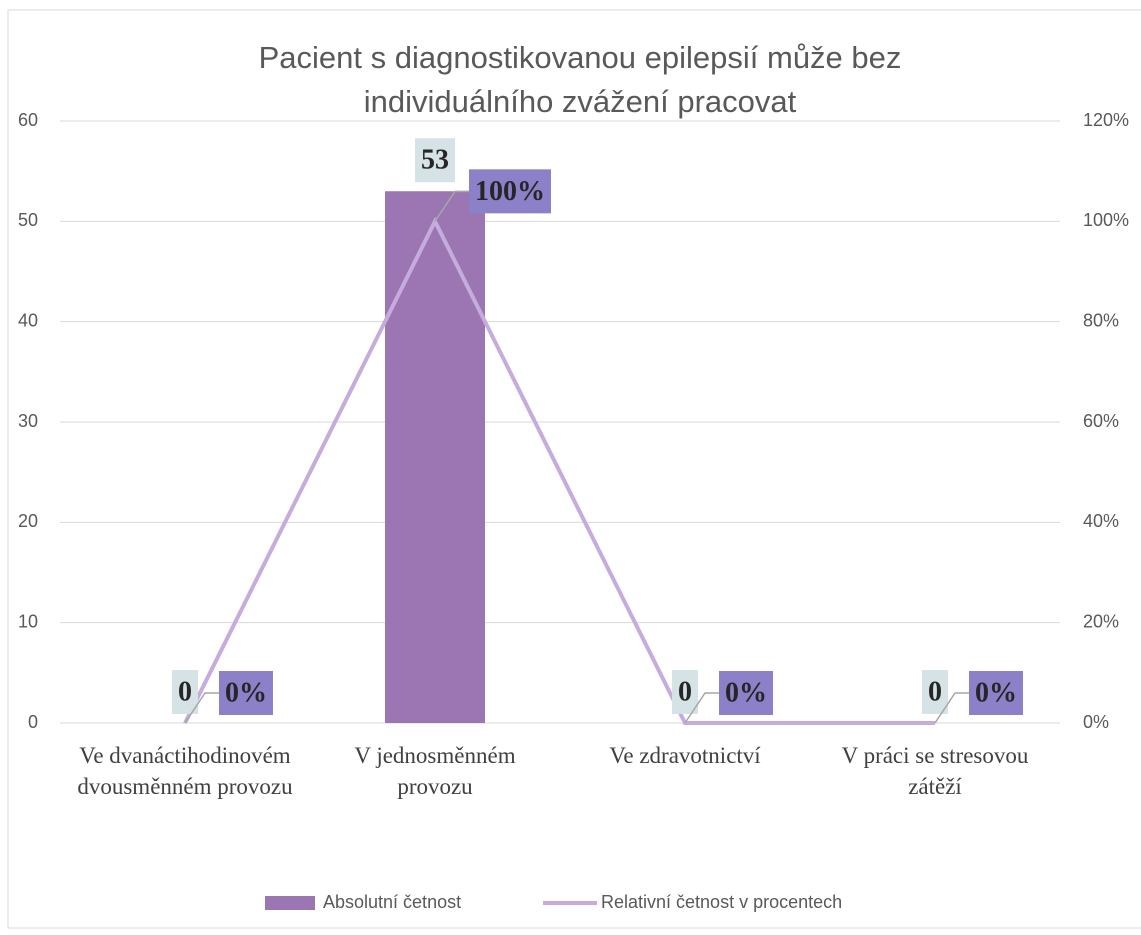  What do you see at coordinates (33, 722) in the screenshot?
I see `y-tick-label: 0` at bounding box center [33, 722].